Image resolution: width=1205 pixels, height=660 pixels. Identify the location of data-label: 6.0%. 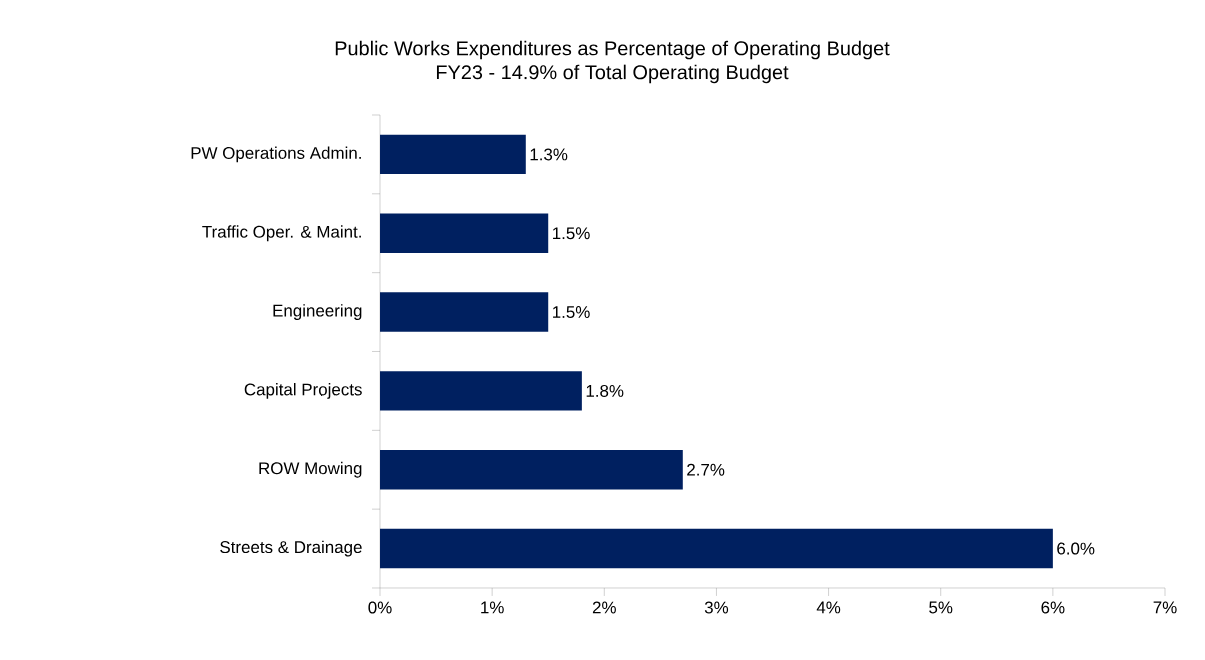
(1076, 548).